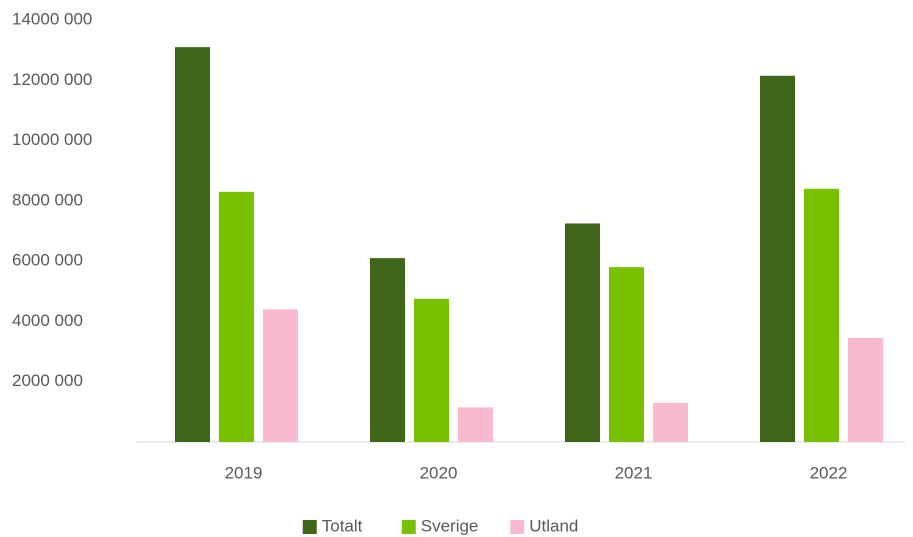  What do you see at coordinates (439, 472) in the screenshot?
I see `x-tick-label: 2020` at bounding box center [439, 472].